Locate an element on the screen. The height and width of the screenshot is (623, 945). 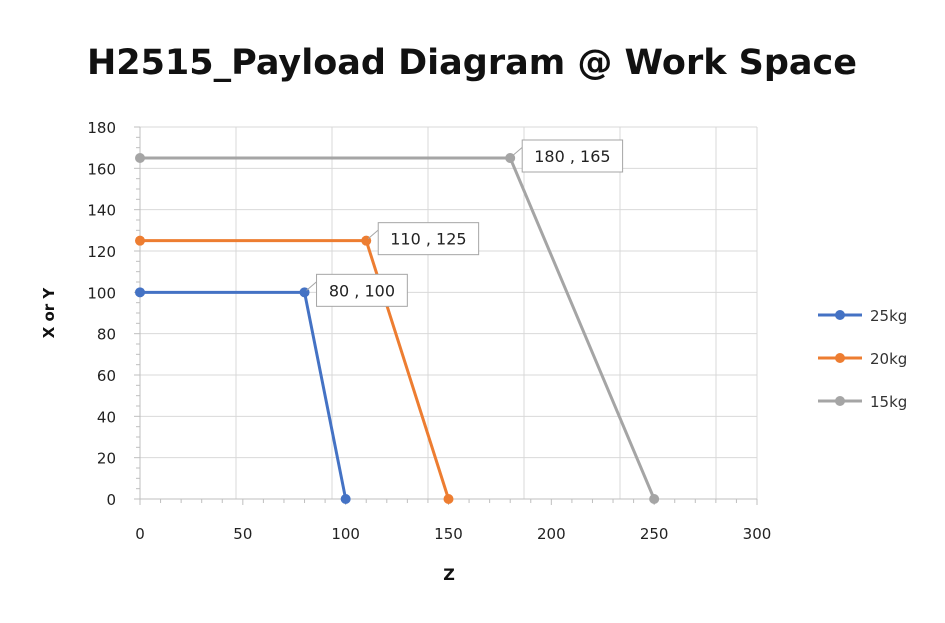
legend-label: 20kg is located at coordinates (888, 359).